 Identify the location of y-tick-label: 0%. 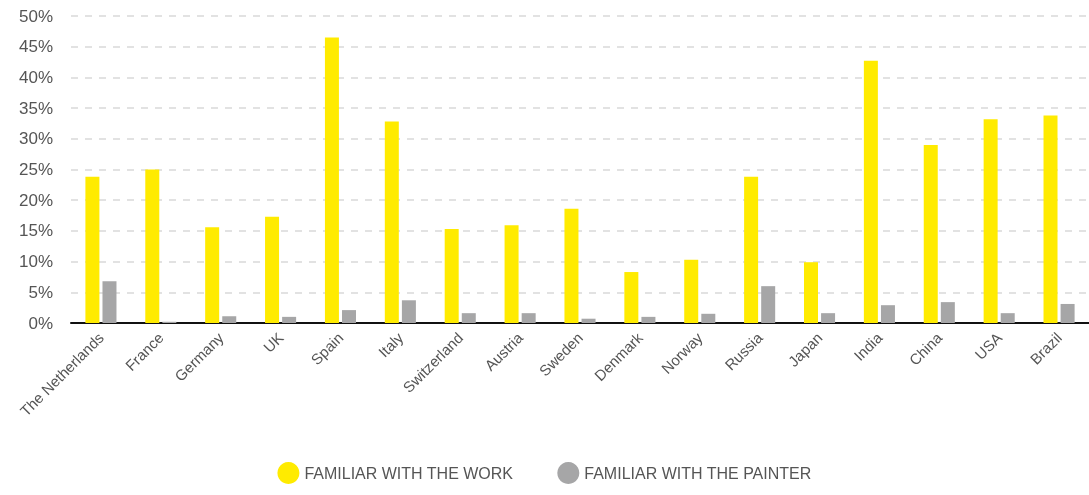
(40, 323).